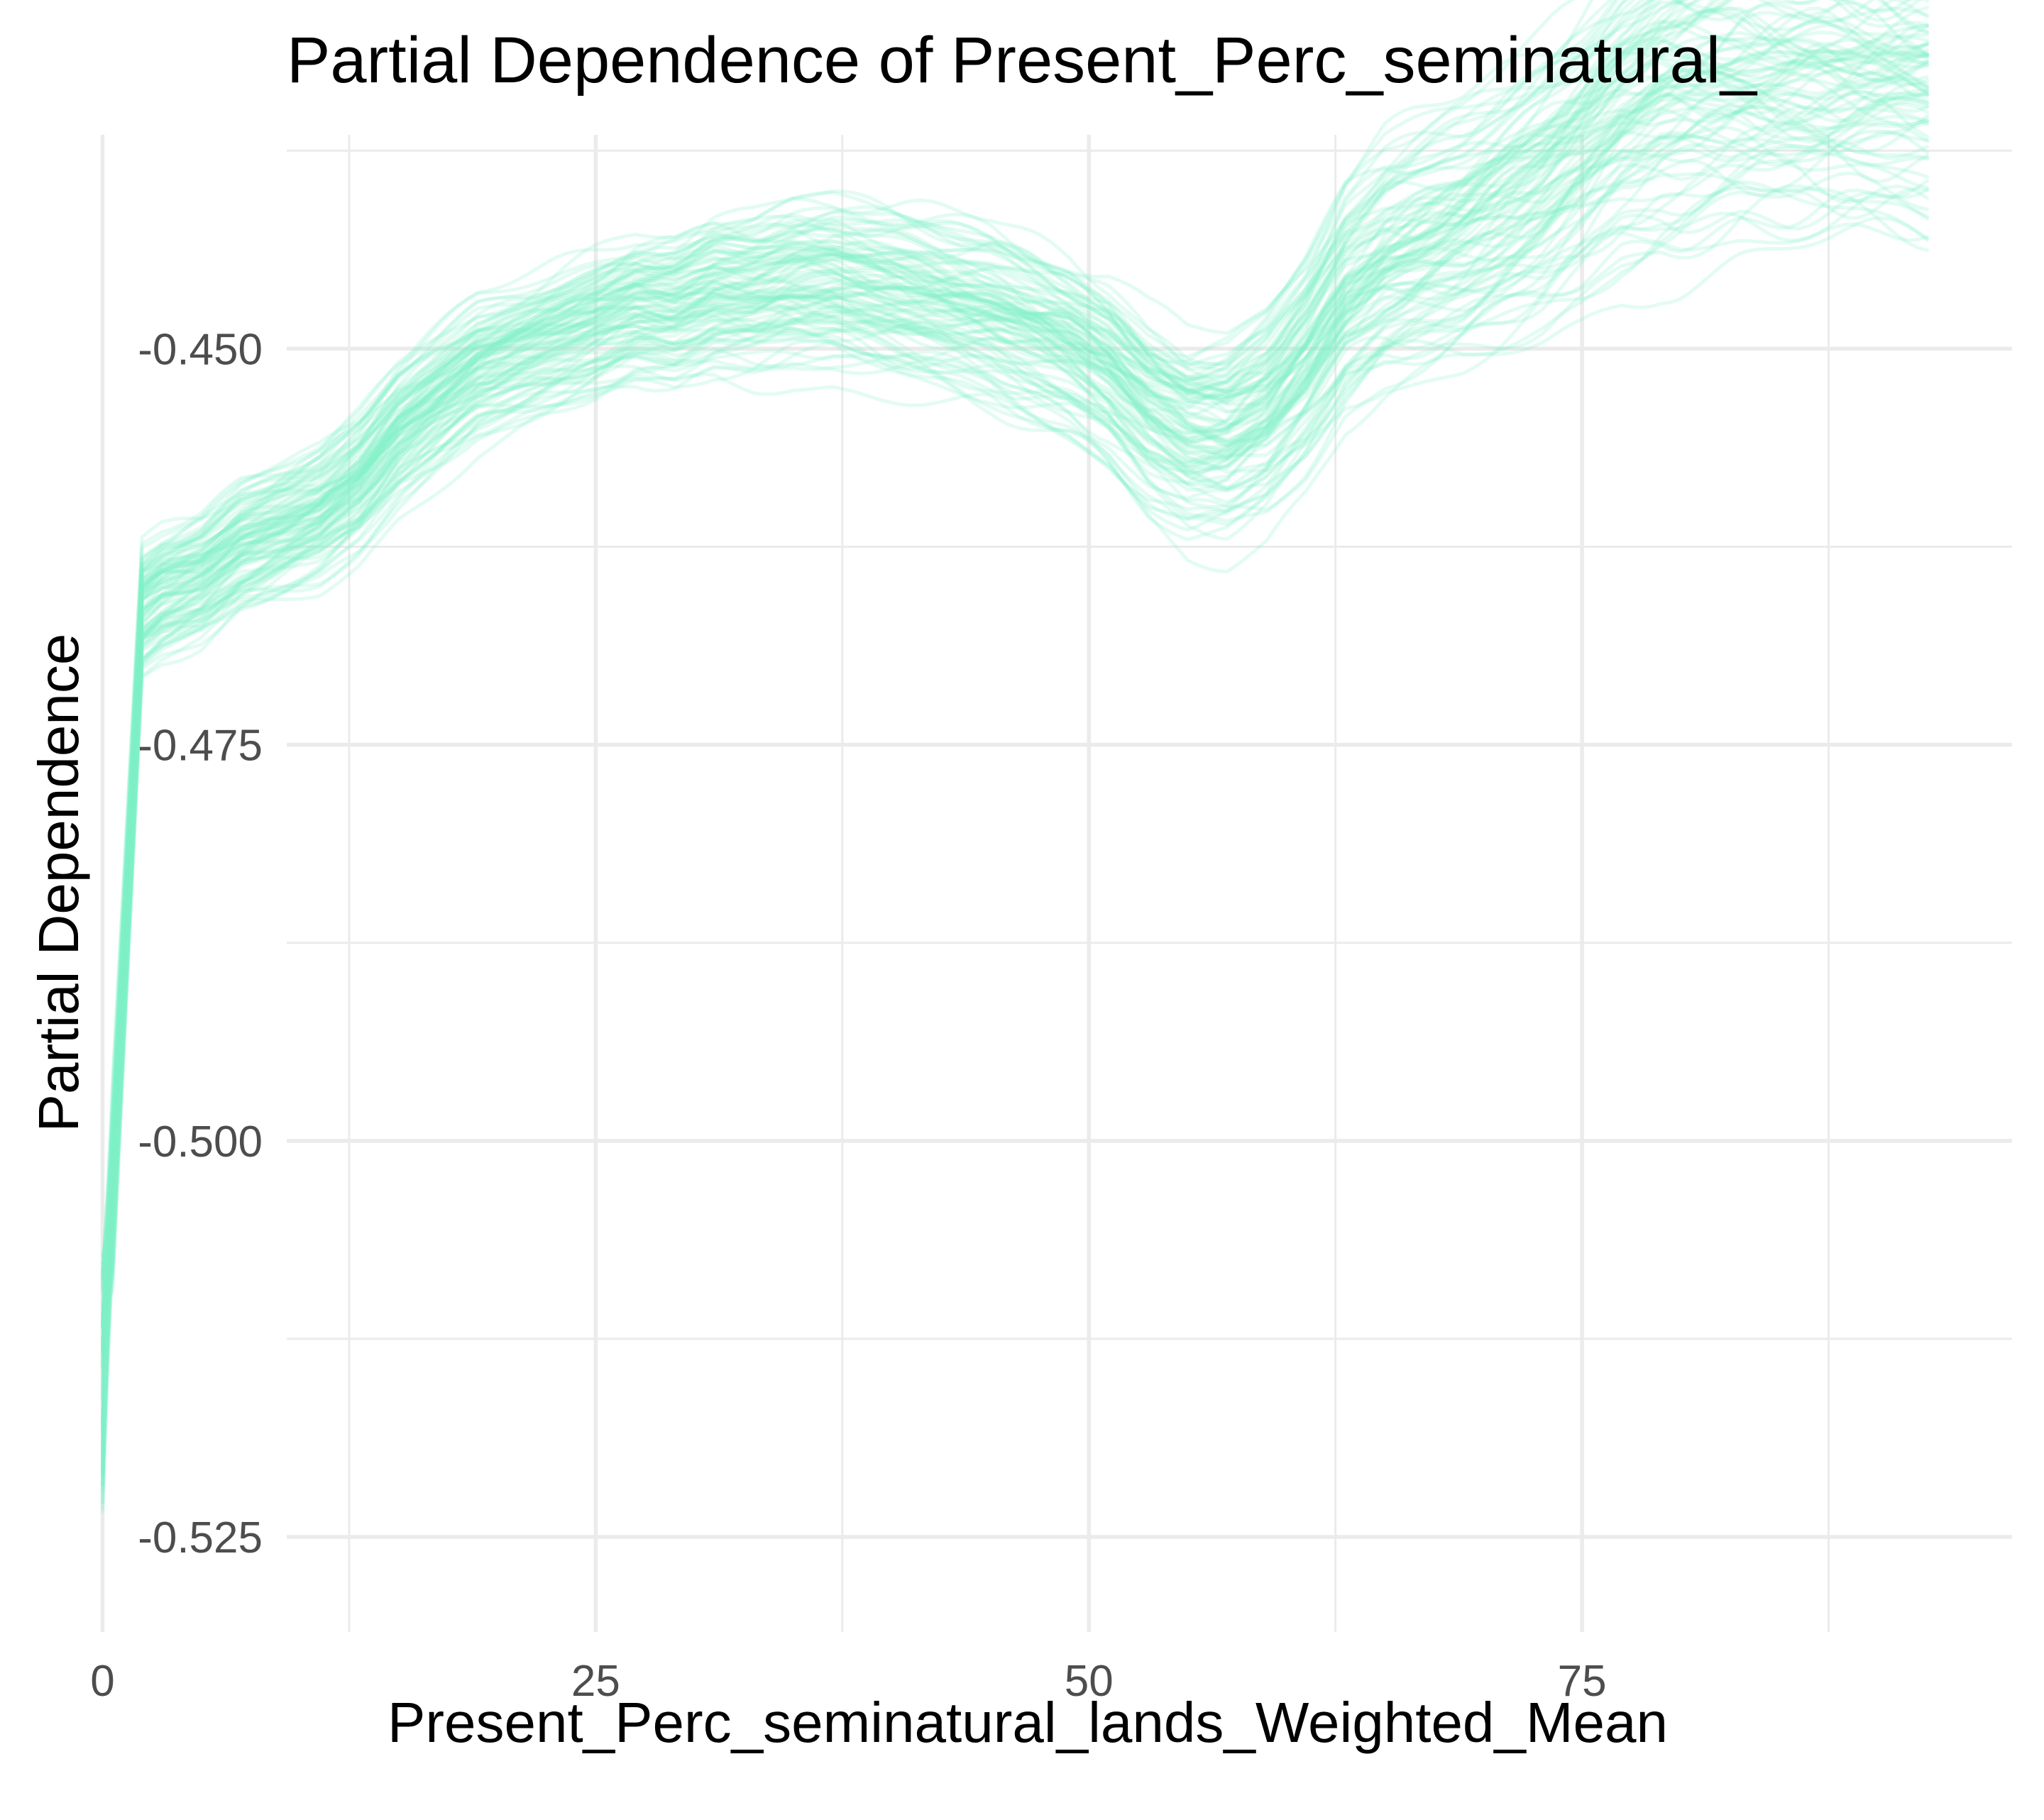 The width and height of the screenshot is (2044, 1820). Describe the element at coordinates (200, 943) in the screenshot. I see `y-tick-labels: -0.525 -0.500 -0.475 -0.450` at that location.